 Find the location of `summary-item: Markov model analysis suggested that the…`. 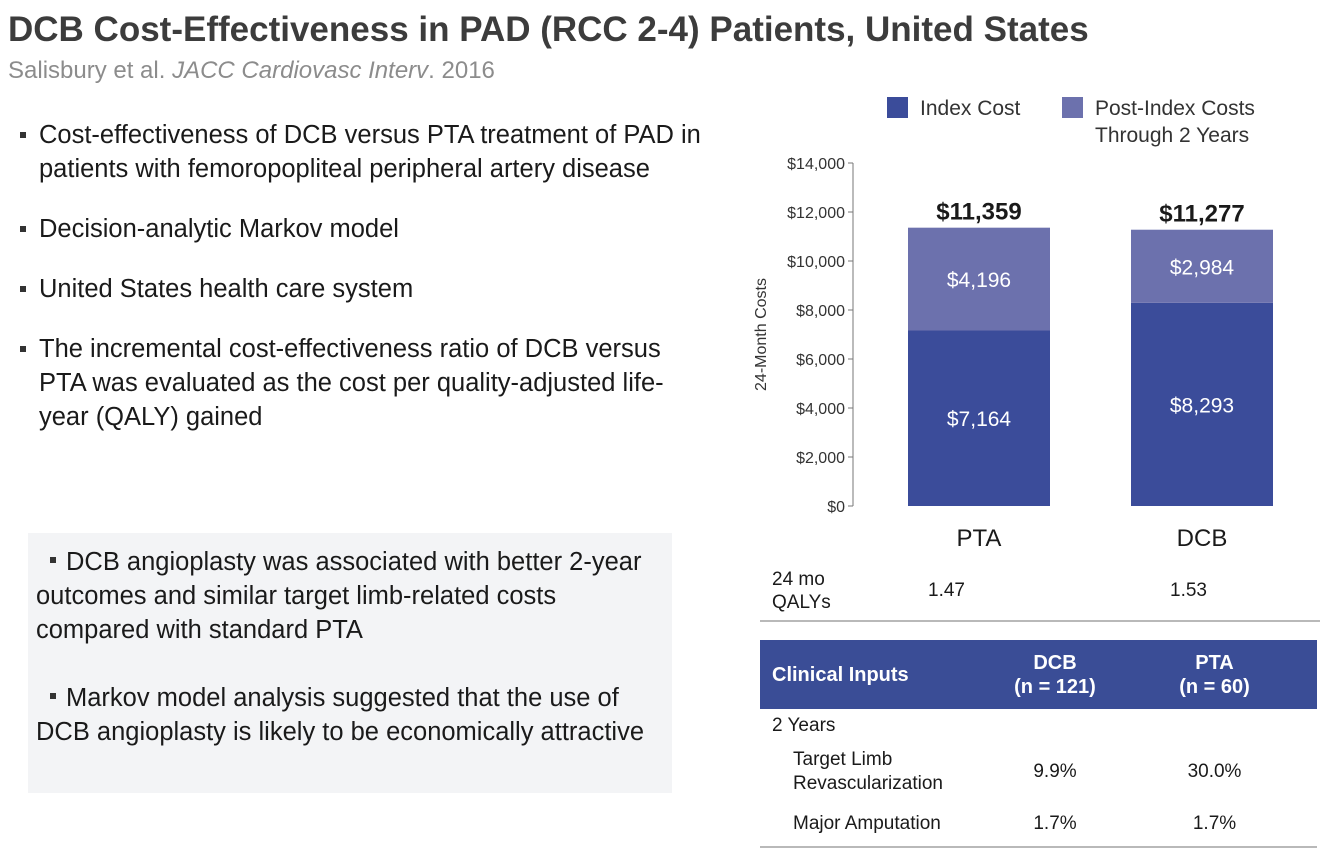

summary-item: Markov model analysis suggested that the… is located at coordinates (349, 715).